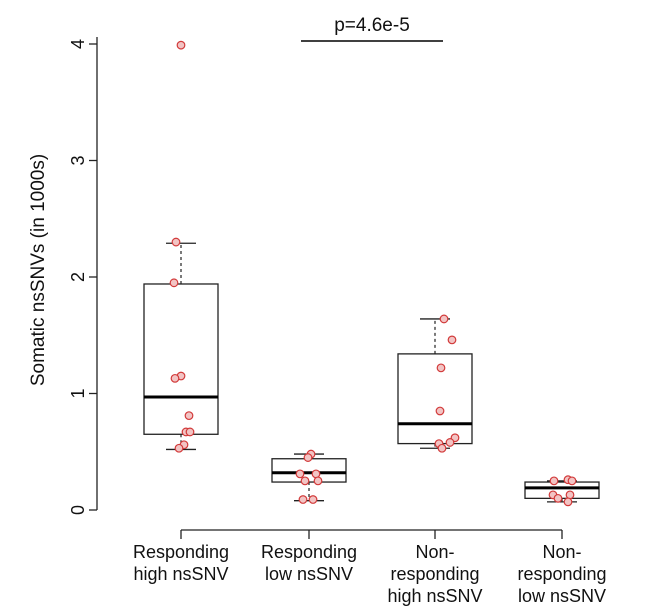  Describe the element at coordinates (78, 393) in the screenshot. I see `y-tick-label: 1` at that location.